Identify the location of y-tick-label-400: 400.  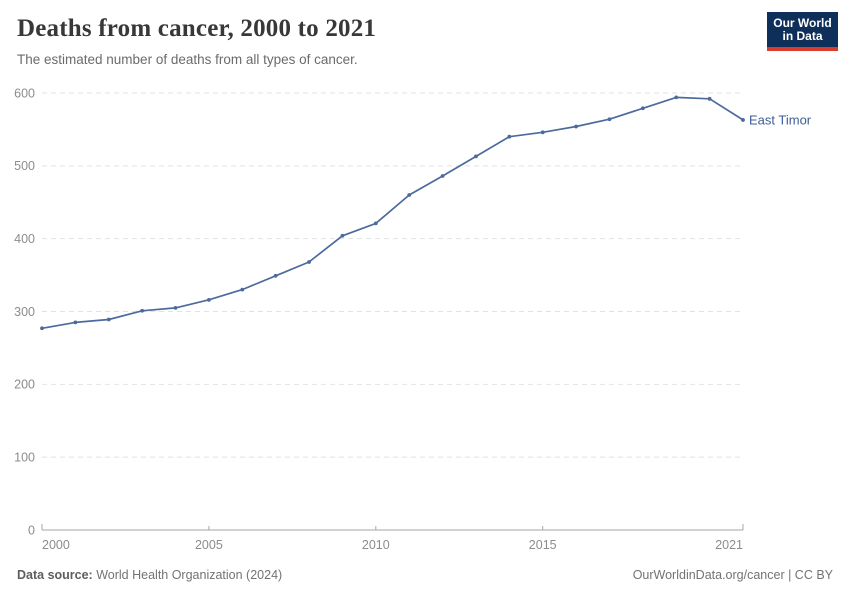
(24, 239).